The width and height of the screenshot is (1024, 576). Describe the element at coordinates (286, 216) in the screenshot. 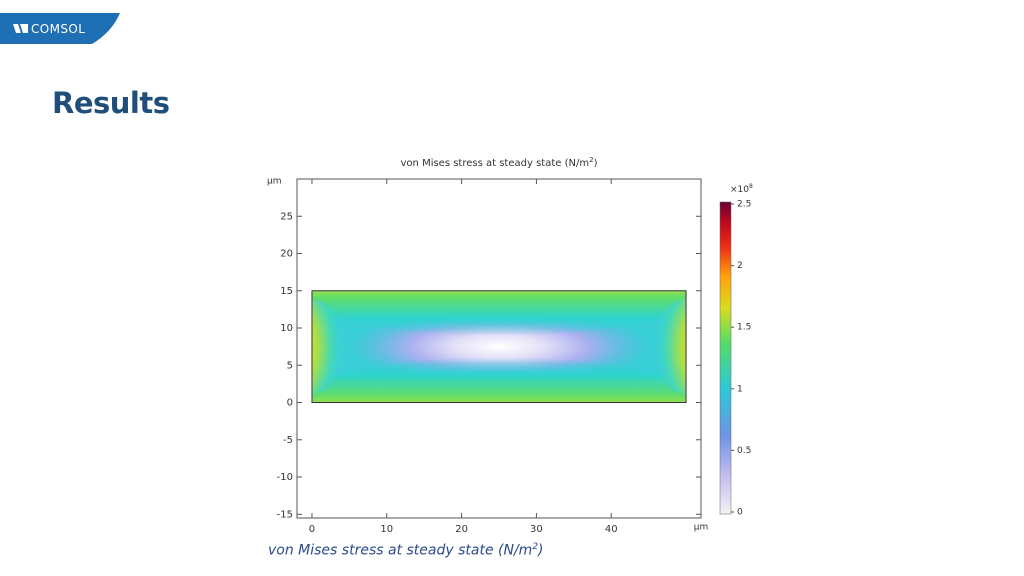

I see `y-tick-label: 25` at that location.